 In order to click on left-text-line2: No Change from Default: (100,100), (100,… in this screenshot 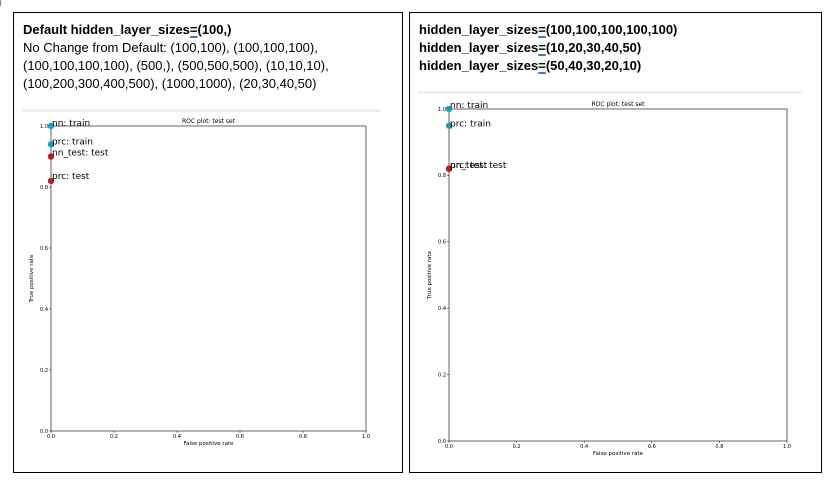, I will do `click(170, 47)`.